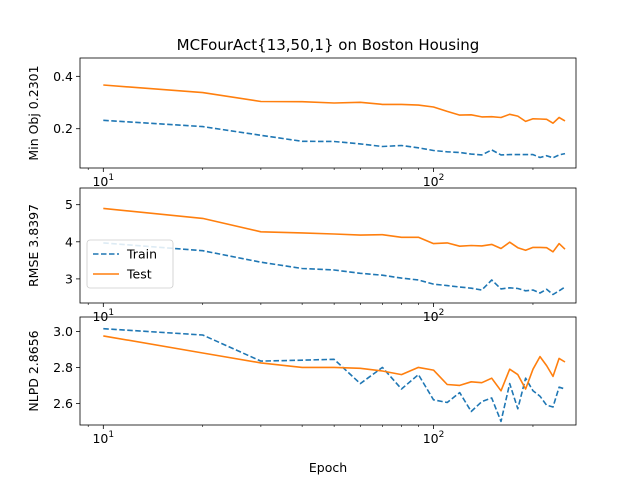 The height and width of the screenshot is (480, 640). What do you see at coordinates (328, 45) in the screenshot?
I see `chart-title: MCFourAct{13,50,1} on Boston Housing` at bounding box center [328, 45].